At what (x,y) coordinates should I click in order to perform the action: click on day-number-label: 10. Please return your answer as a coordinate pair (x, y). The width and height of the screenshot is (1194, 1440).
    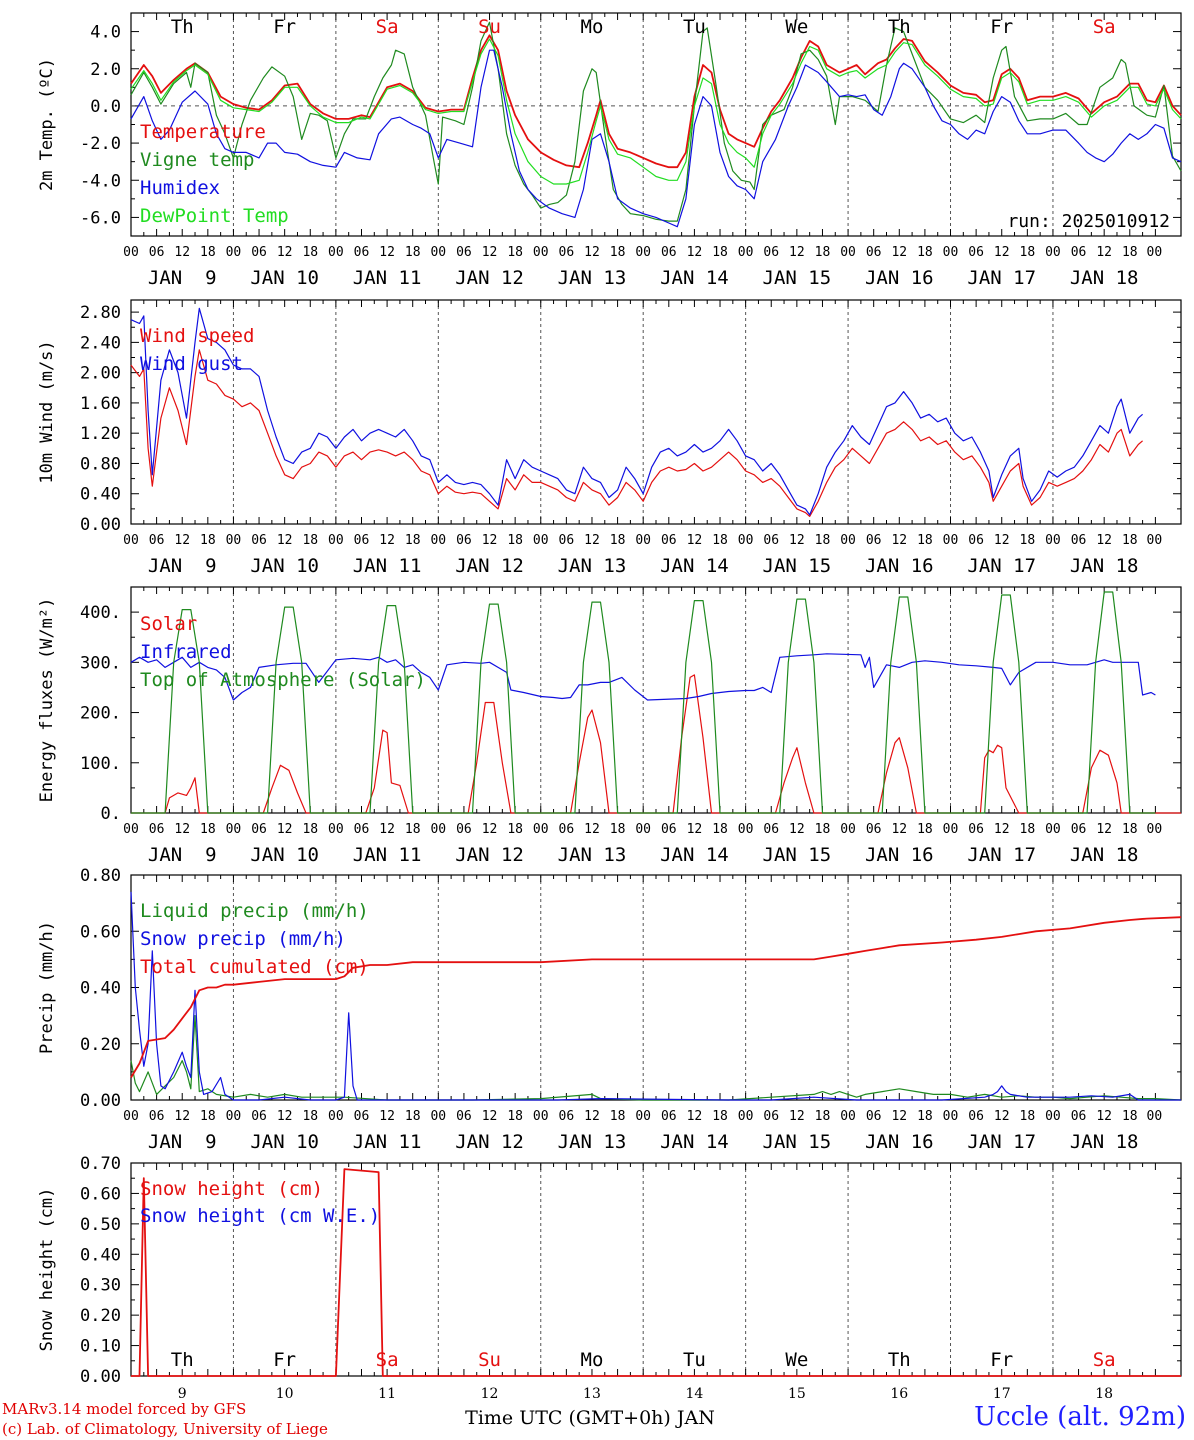
    Looking at the image, I should click on (285, 1394).